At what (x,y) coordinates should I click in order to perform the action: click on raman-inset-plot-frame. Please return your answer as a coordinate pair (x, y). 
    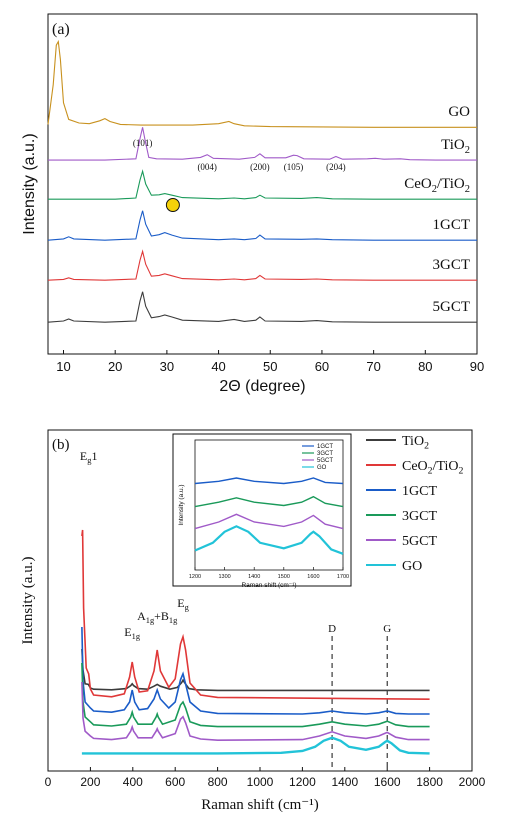
    Looking at the image, I should click on (269, 505).